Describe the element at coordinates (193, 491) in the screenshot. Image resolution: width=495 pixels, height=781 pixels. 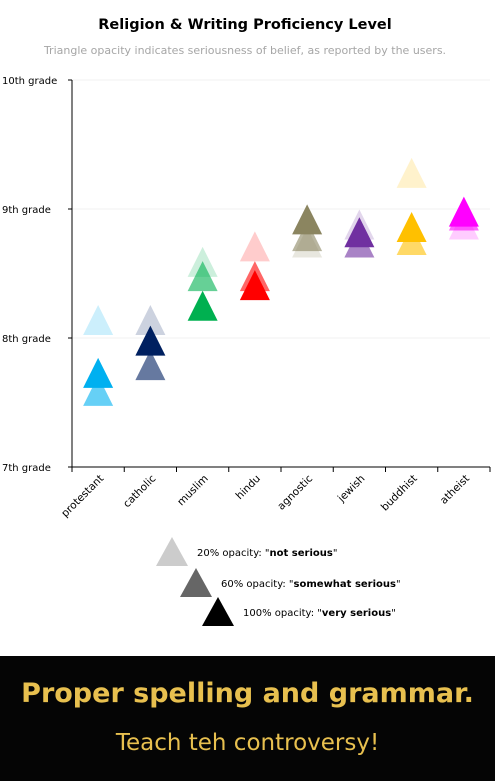
I see `category-label: muslim` at that location.